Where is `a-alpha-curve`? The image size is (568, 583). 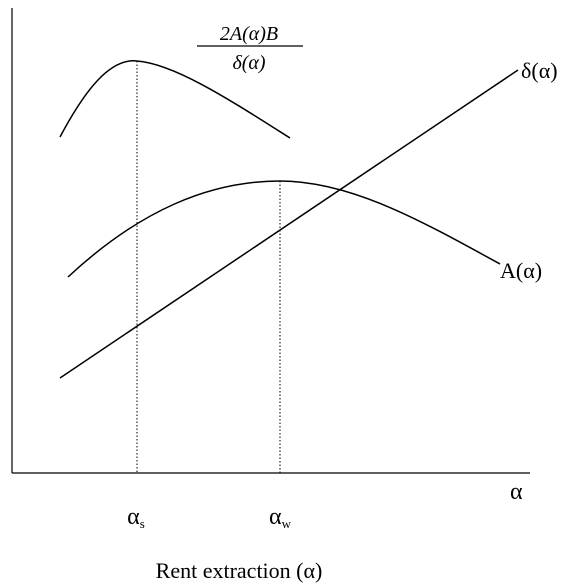
a-alpha-curve is located at coordinates (284, 229).